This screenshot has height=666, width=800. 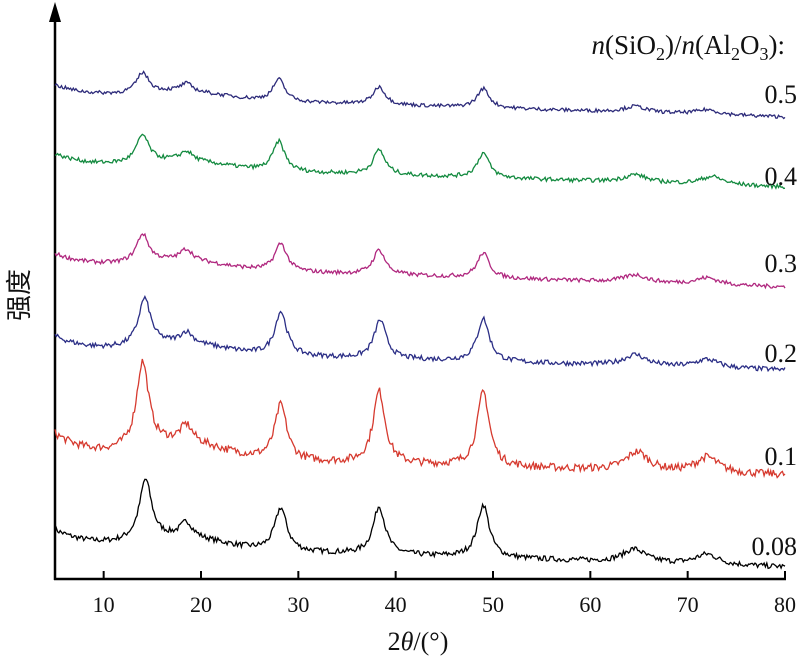 I want to click on y-axis-arrow-icon, so click(x=55, y=12).